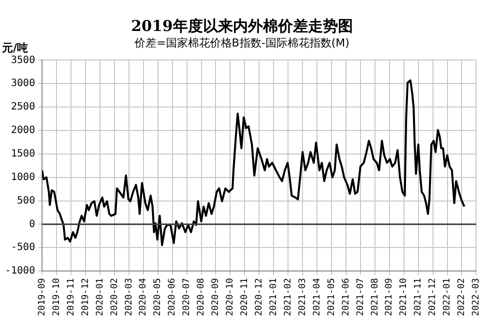  What do you see at coordinates (331, 297) in the screenshot?
I see `x-tick-label: 2021-05` at bounding box center [331, 297].